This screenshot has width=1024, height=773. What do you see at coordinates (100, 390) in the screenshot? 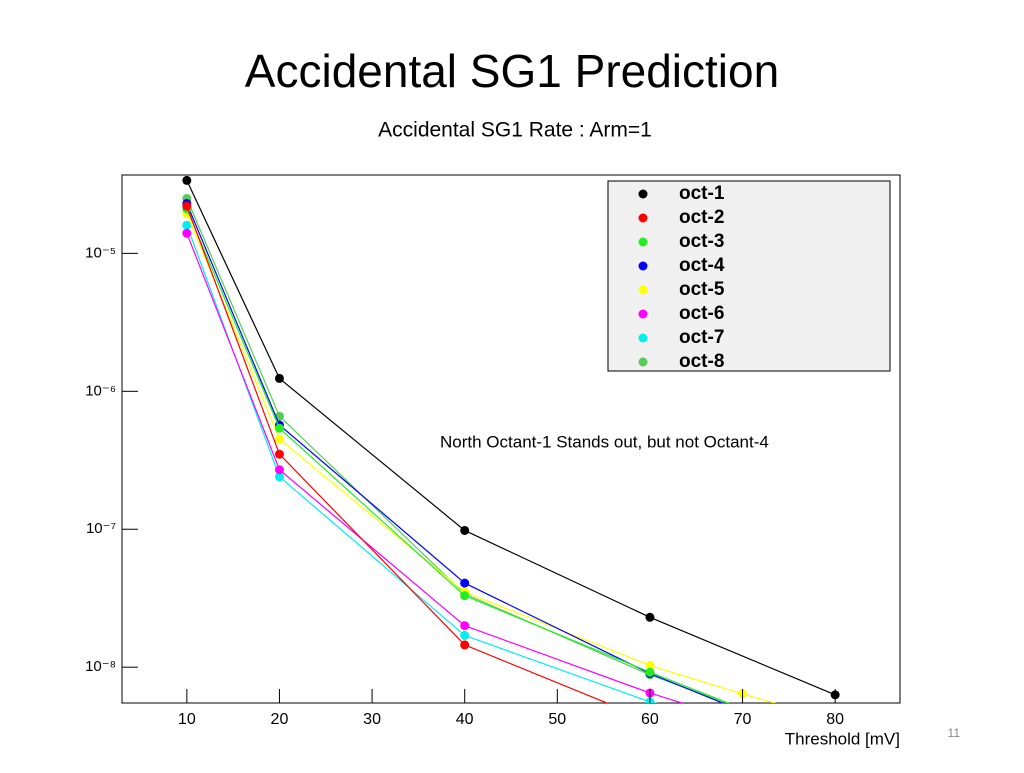
I see `y-tick-label: 10⁻⁶` at bounding box center [100, 390].